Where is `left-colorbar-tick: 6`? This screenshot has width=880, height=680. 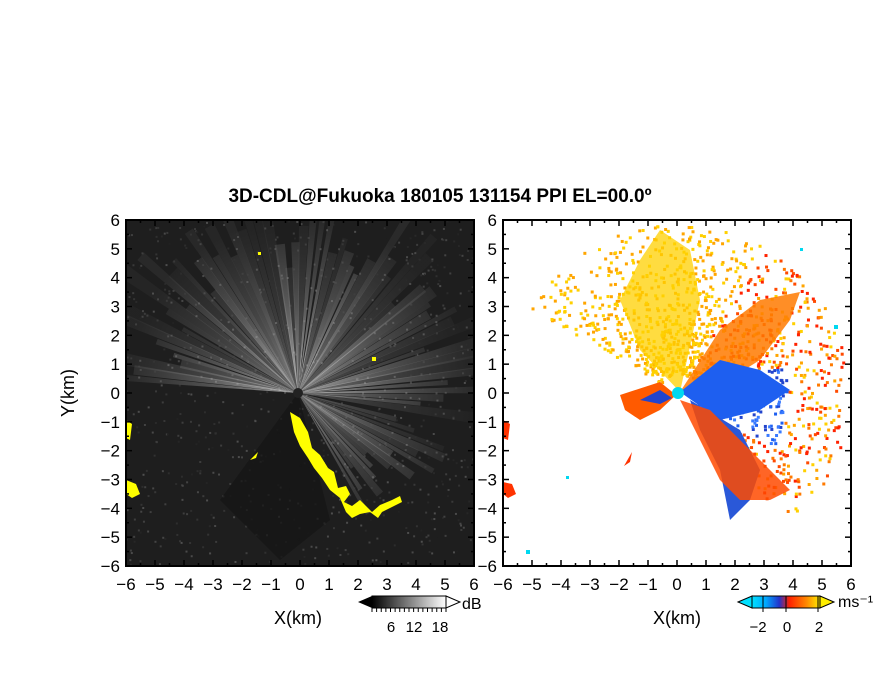 left-colorbar-tick: 6 is located at coordinates (391, 627).